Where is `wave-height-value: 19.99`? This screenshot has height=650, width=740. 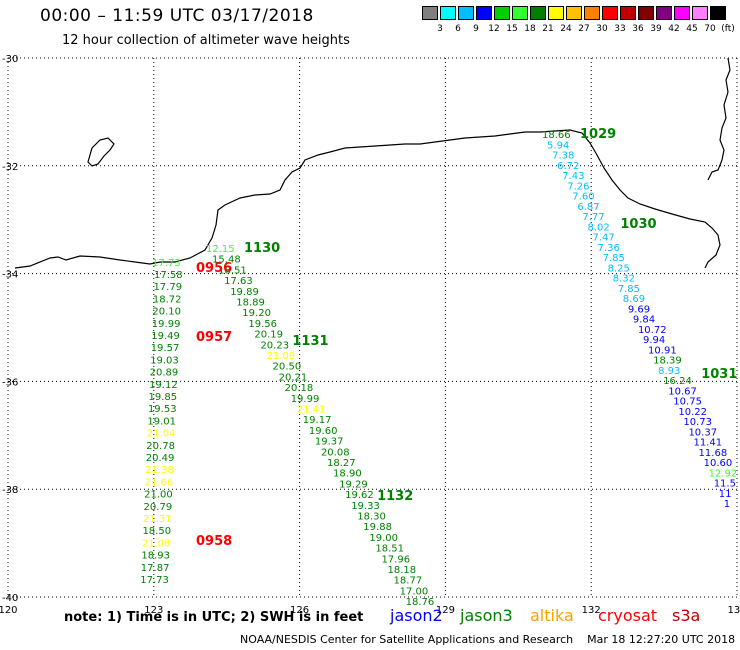
wave-height-value: 19.99 is located at coordinates (305, 399).